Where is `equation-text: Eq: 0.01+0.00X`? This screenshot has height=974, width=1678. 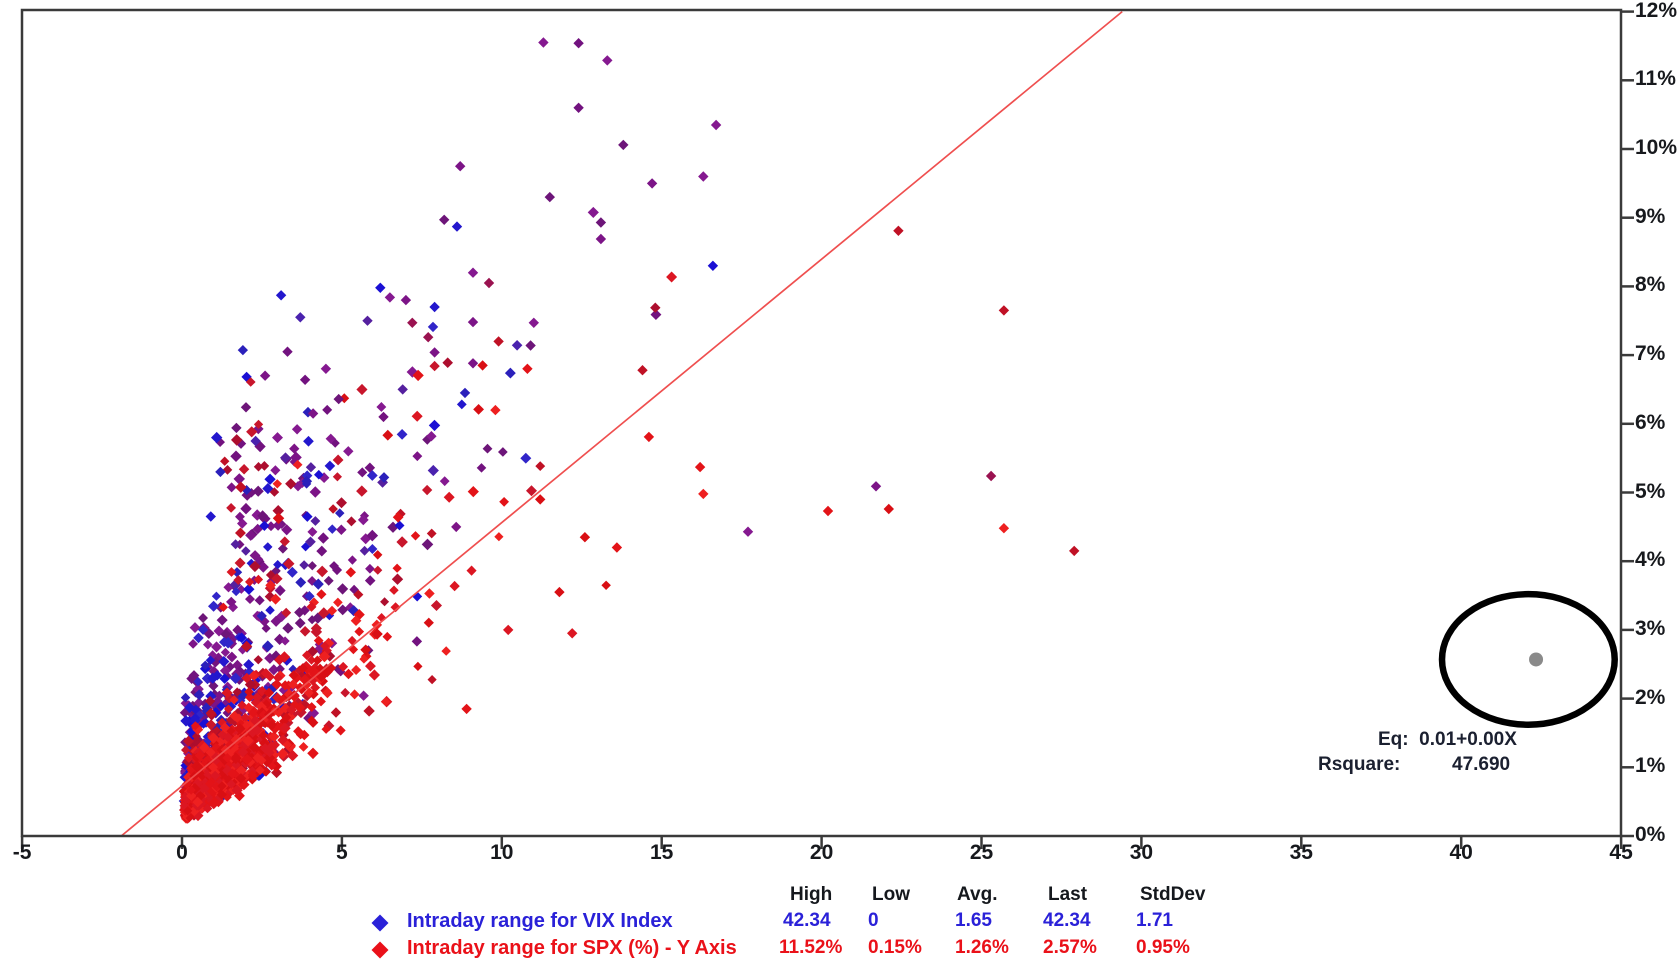
equation-text: Eq: 0.01+0.00X is located at coordinates (1447, 740).